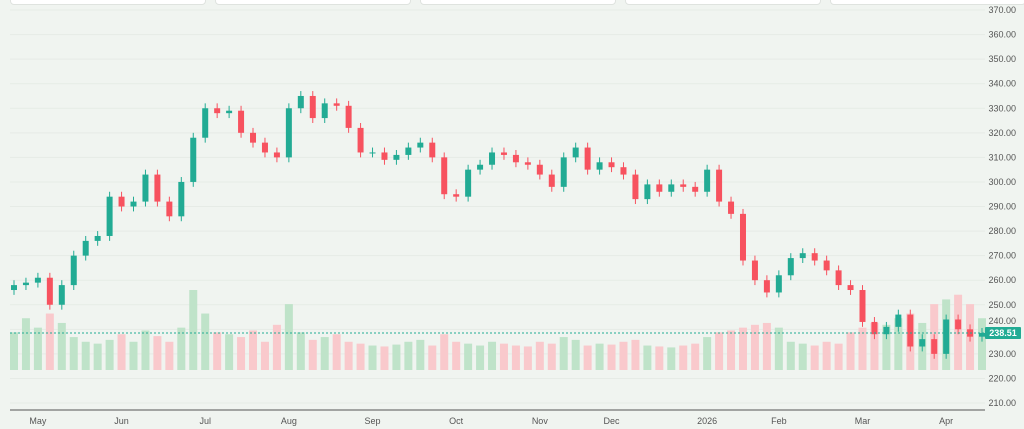 The width and height of the screenshot is (1024, 429). What do you see at coordinates (707, 421) in the screenshot?
I see `x-tick-label: 2026` at bounding box center [707, 421].